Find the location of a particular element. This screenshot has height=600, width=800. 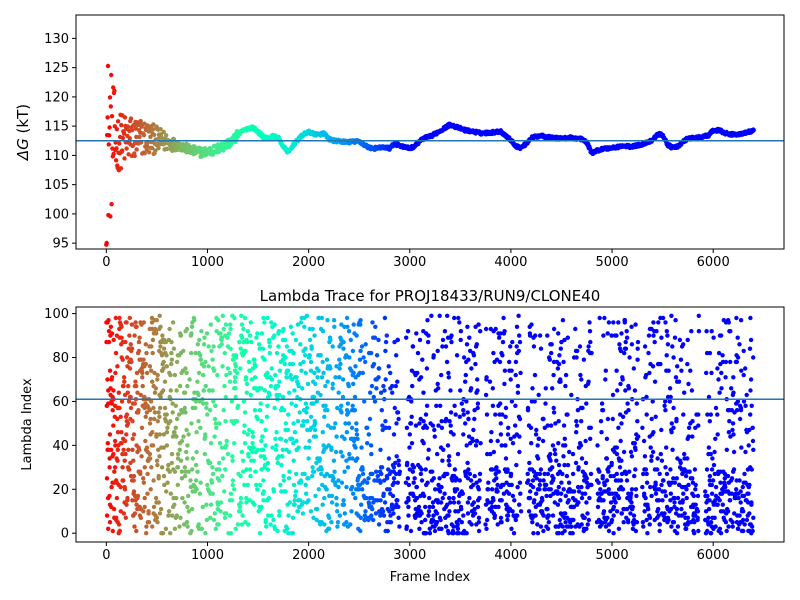

y-tick-label: 115 is located at coordinates (56, 127).